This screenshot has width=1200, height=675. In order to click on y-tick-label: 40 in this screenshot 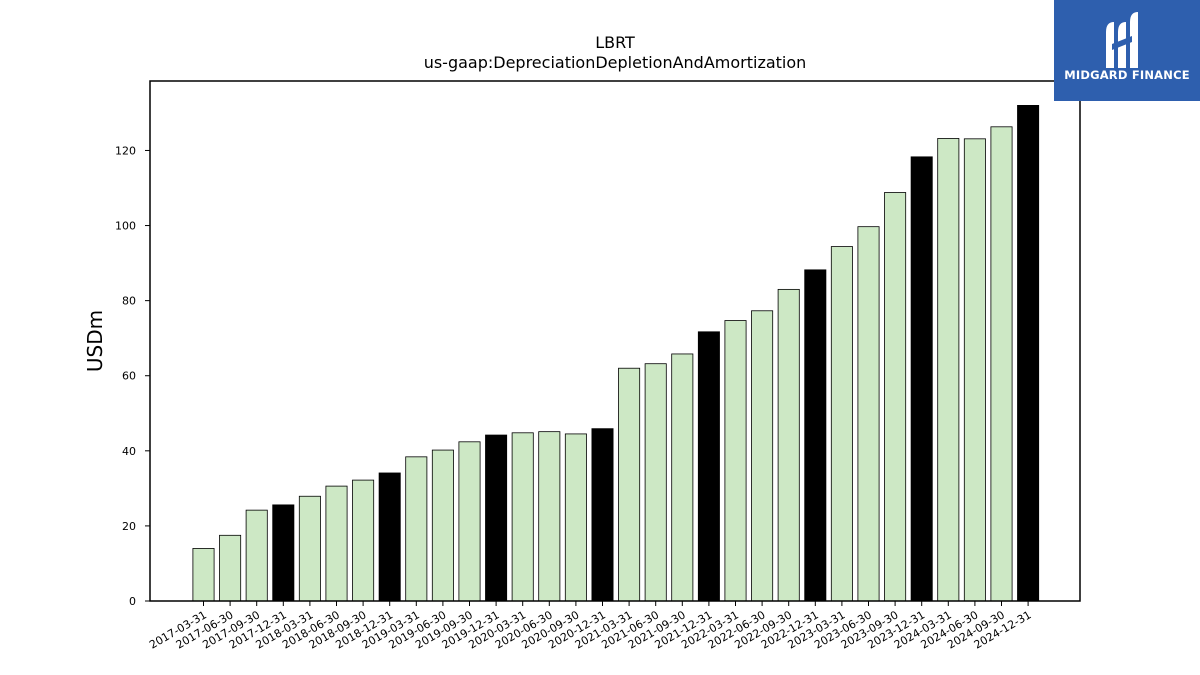, I will do `click(129, 451)`.